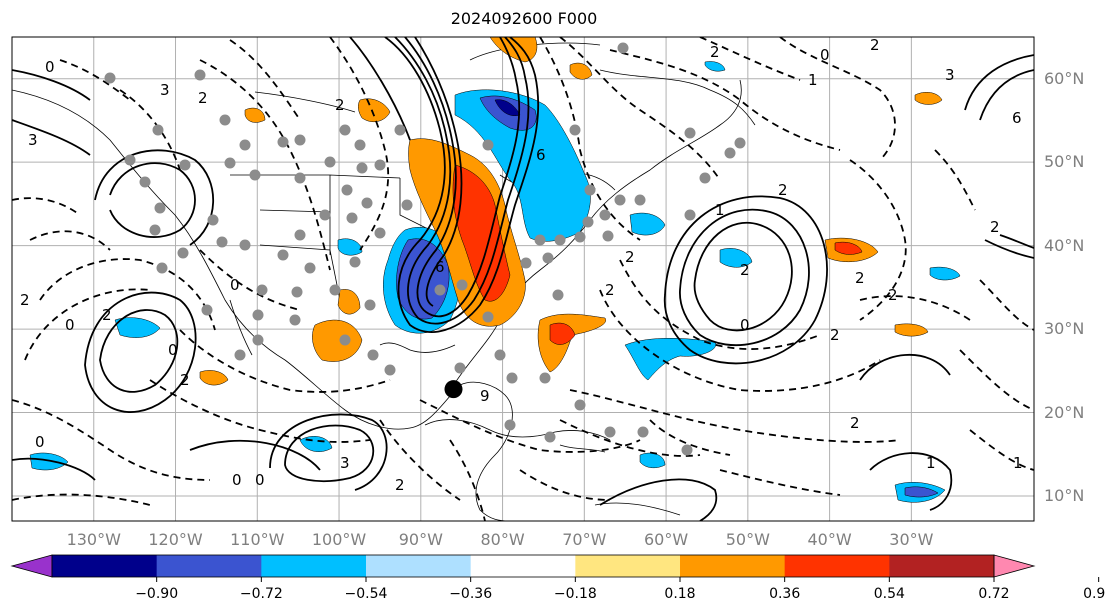  What do you see at coordinates (1064, 245) in the screenshot?
I see `latitude-label: 40°N` at bounding box center [1064, 245].